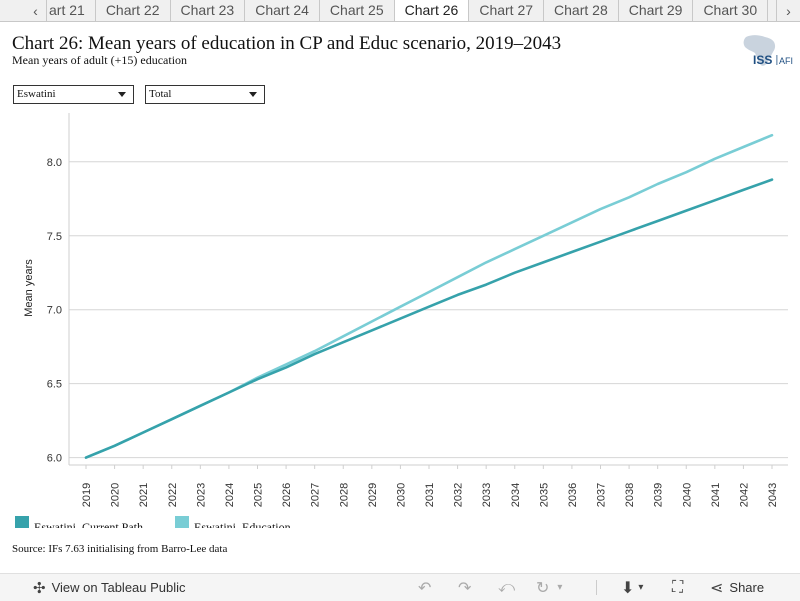 The height and width of the screenshot is (601, 800). I want to click on refresh-button: ↻ ▾, so click(549, 587).